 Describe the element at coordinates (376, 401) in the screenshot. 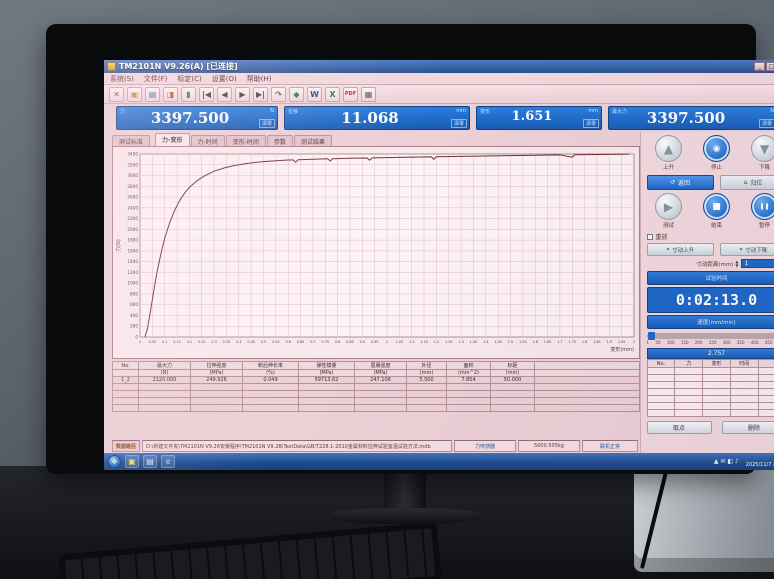

I see `table-row-empty` at that location.